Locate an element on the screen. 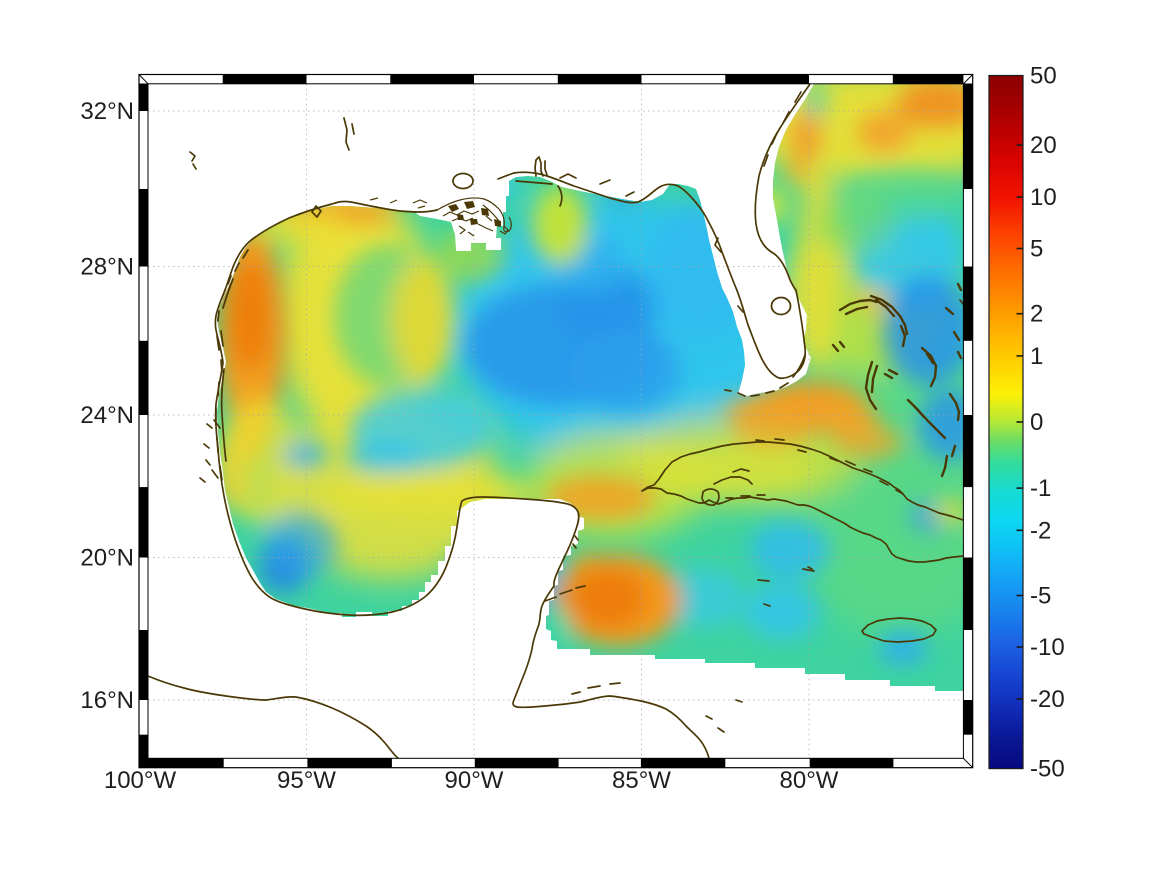 This screenshot has height=875, width=1167. svg-text: -5 is located at coordinates (1040, 596).